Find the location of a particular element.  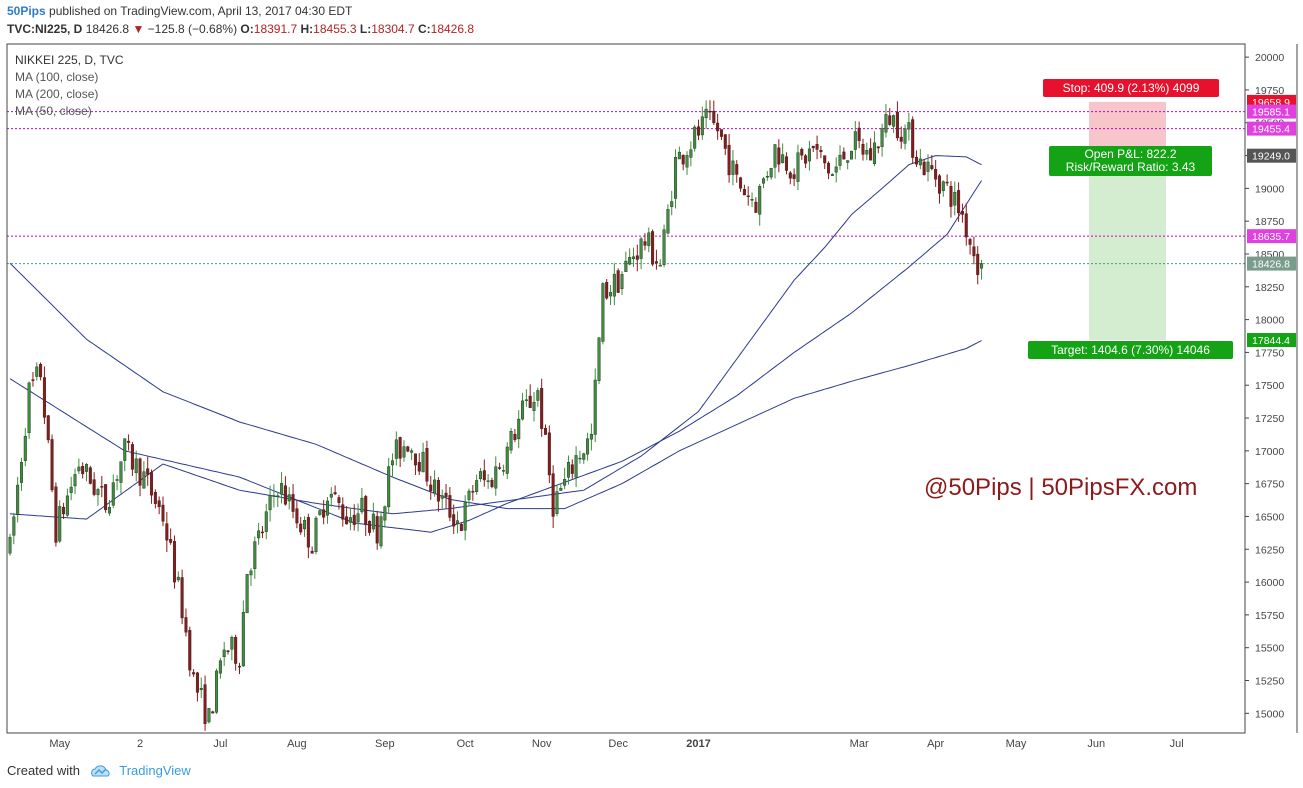

change-value: −125.8 (−0.68%) is located at coordinates (192, 29).